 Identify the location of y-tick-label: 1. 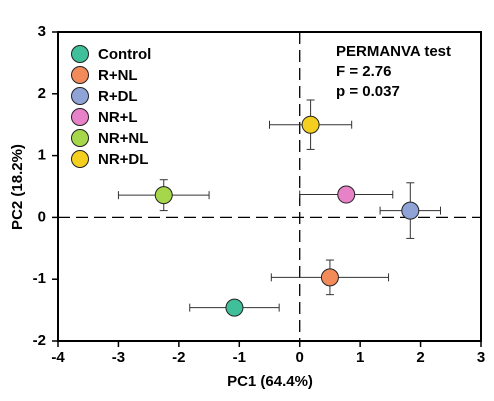
(42, 155).